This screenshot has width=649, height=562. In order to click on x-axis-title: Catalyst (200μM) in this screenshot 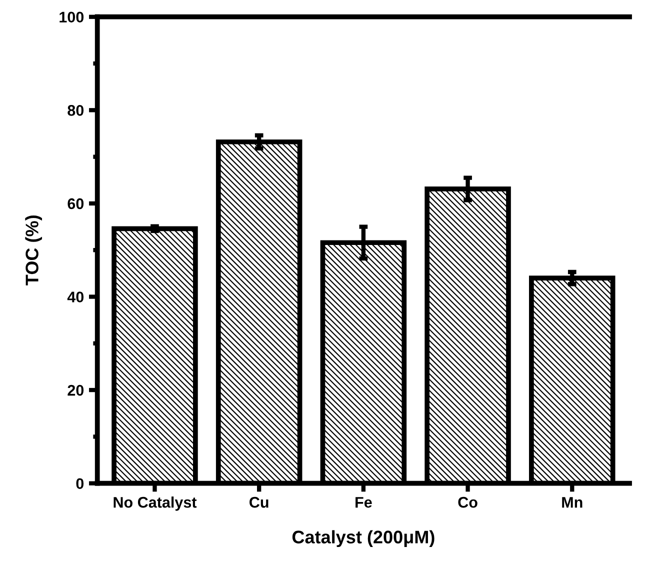, I will do `click(363, 539)`.